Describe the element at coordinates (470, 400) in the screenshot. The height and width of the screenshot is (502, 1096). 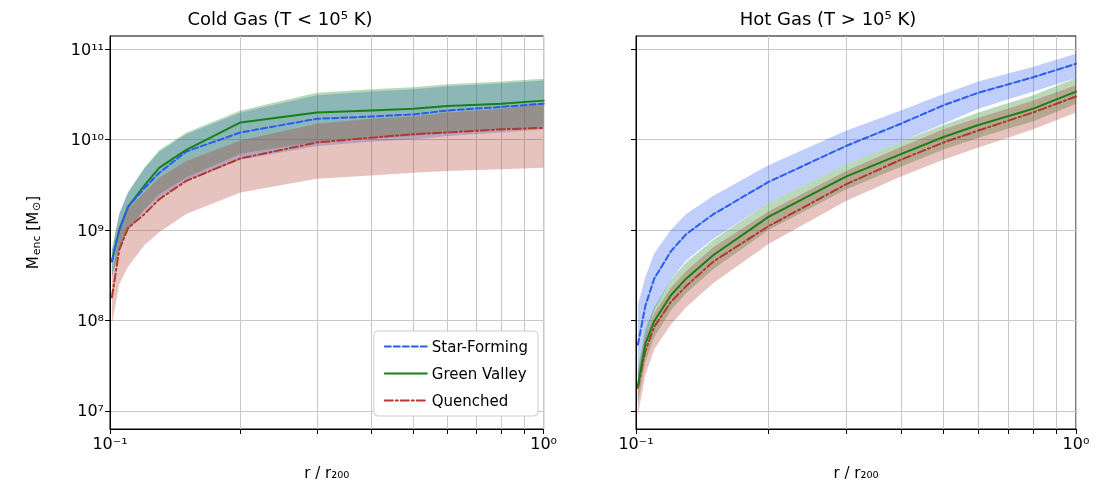
I see `legend-label: Quenched` at that location.